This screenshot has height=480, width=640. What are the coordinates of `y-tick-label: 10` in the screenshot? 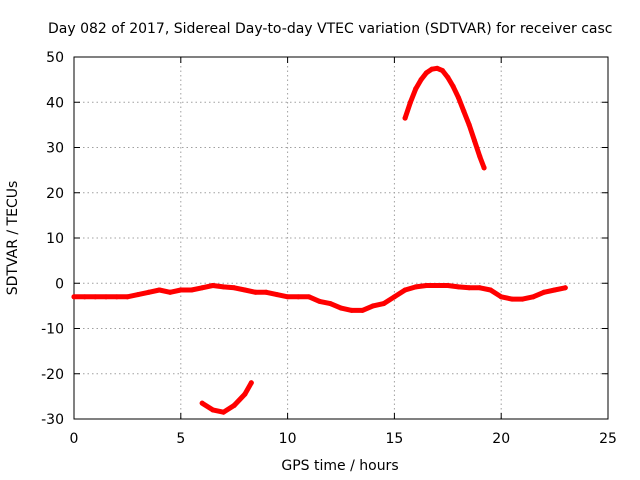 It's located at (55, 239).